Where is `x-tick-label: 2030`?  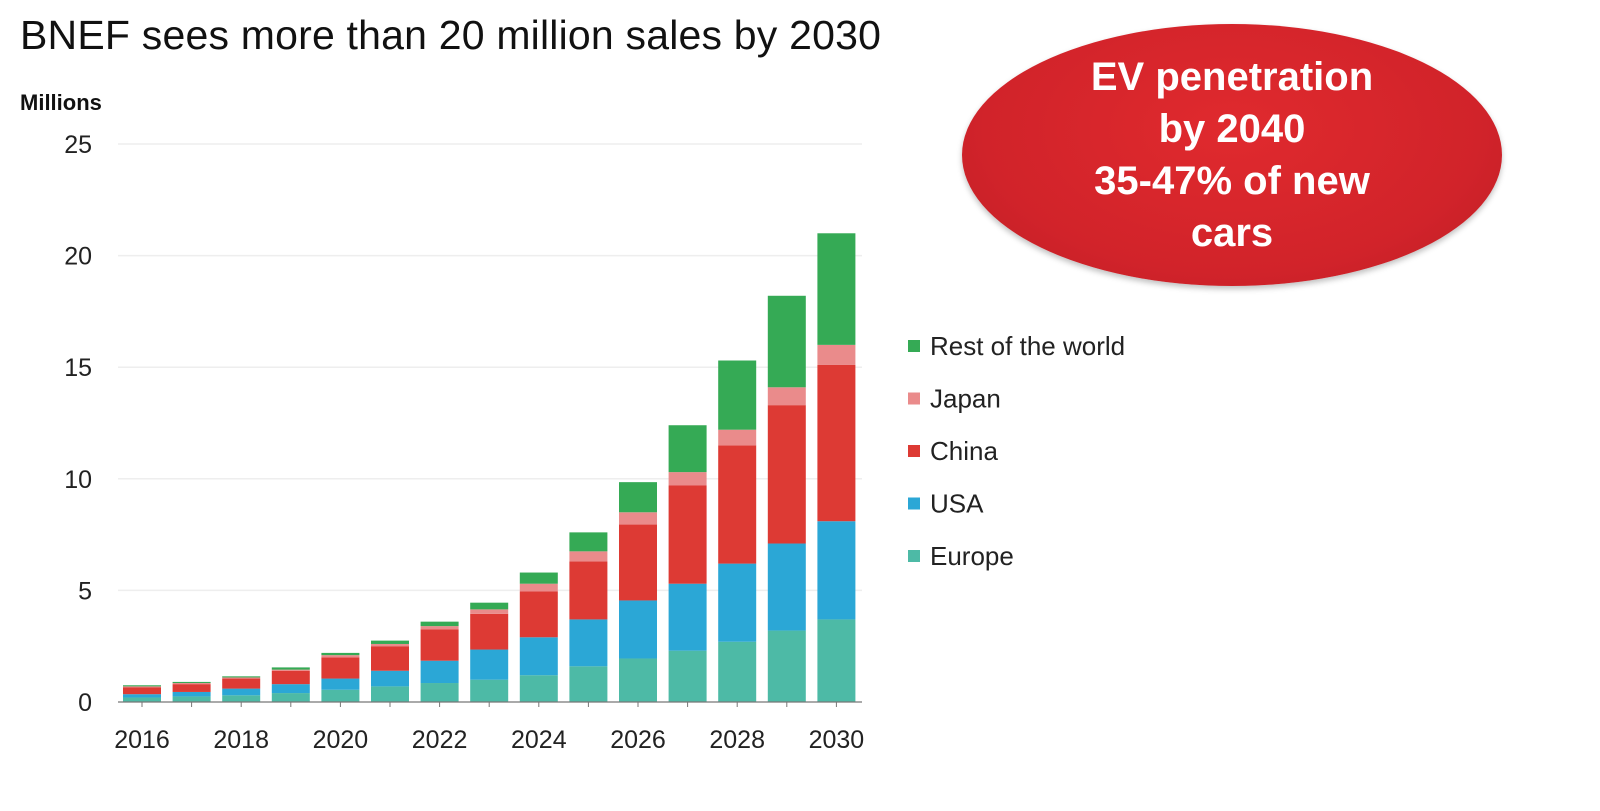 x-tick-label: 2030 is located at coordinates (837, 740).